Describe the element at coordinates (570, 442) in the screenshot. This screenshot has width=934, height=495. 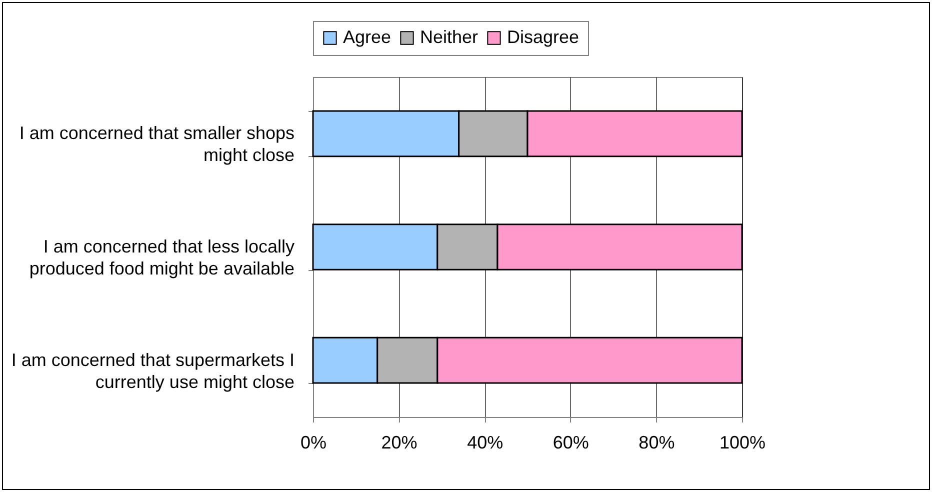
I see `x-tick-label: 60%` at that location.